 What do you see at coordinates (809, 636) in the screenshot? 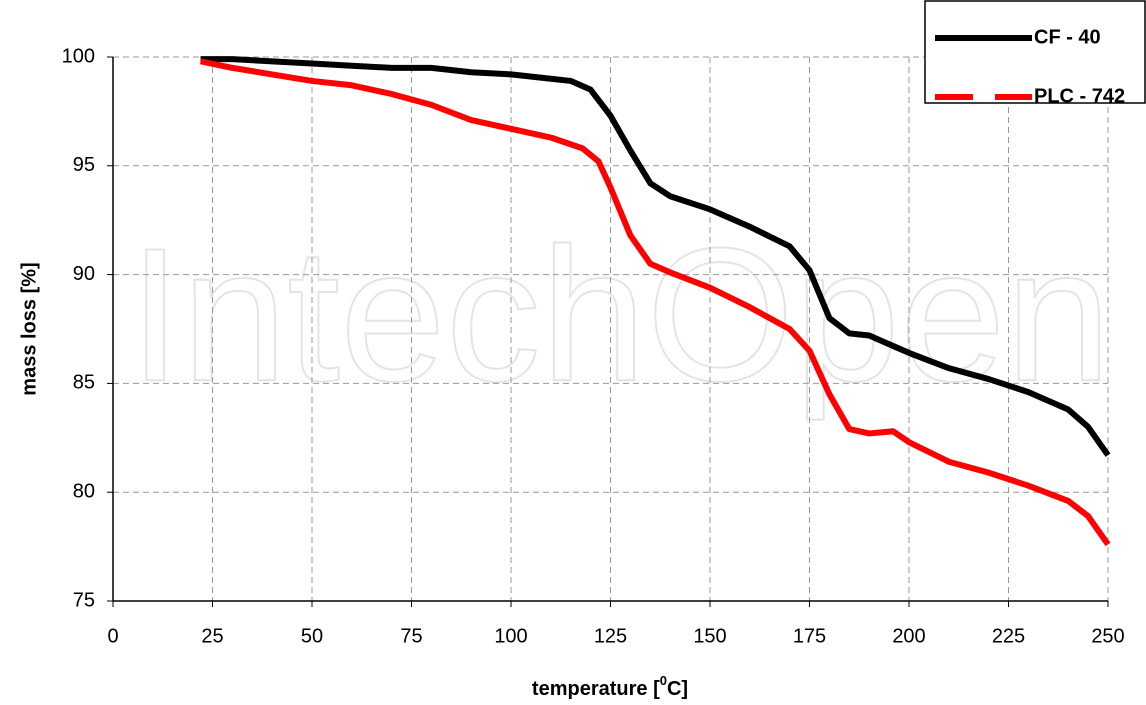
I see `x-tick-label: 175` at bounding box center [809, 636].